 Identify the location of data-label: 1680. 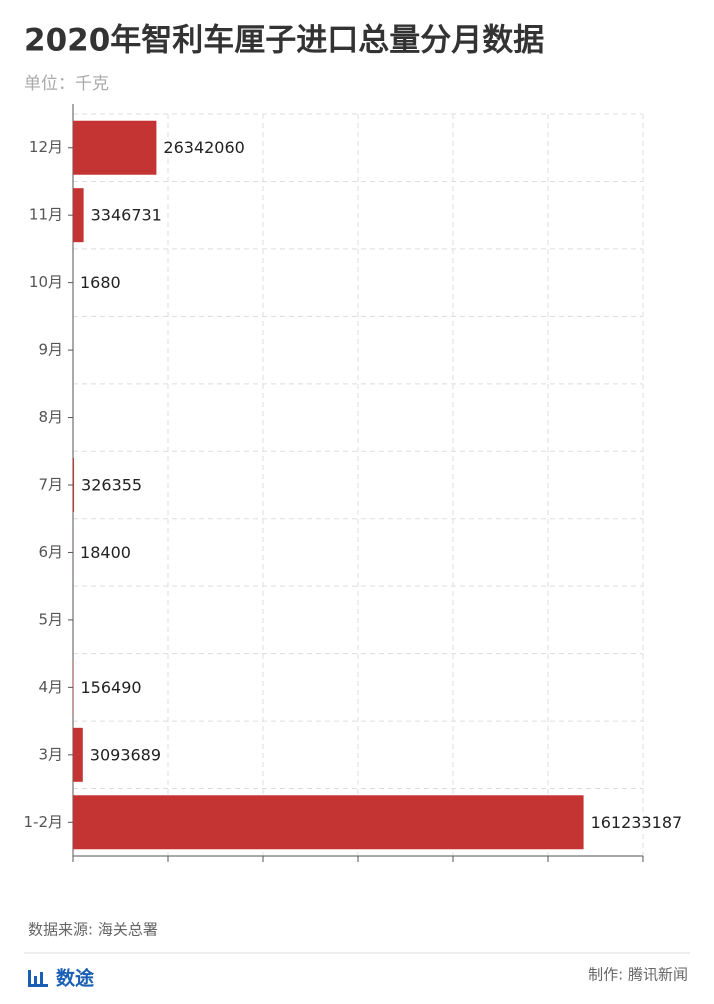
(100, 282).